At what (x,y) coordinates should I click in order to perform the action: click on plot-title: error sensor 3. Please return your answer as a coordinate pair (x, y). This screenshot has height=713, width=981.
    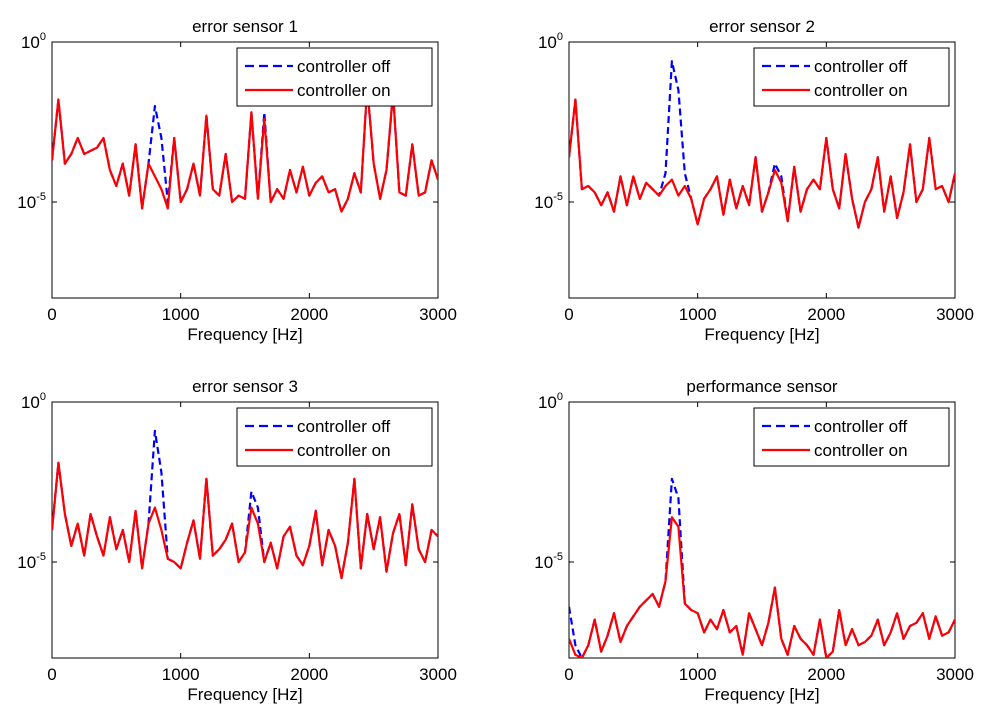
    Looking at the image, I should click on (245, 386).